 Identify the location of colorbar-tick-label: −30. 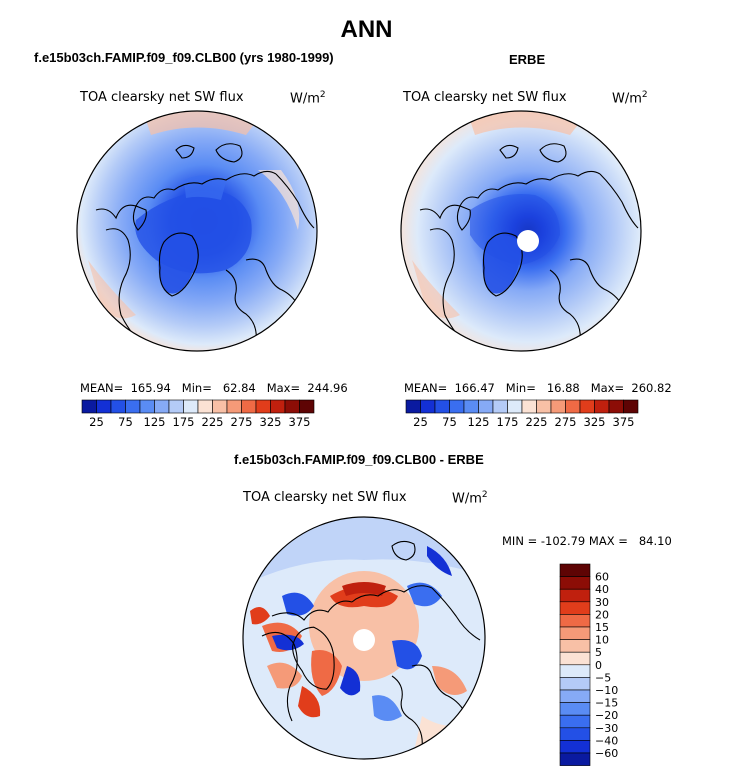
(606, 728).